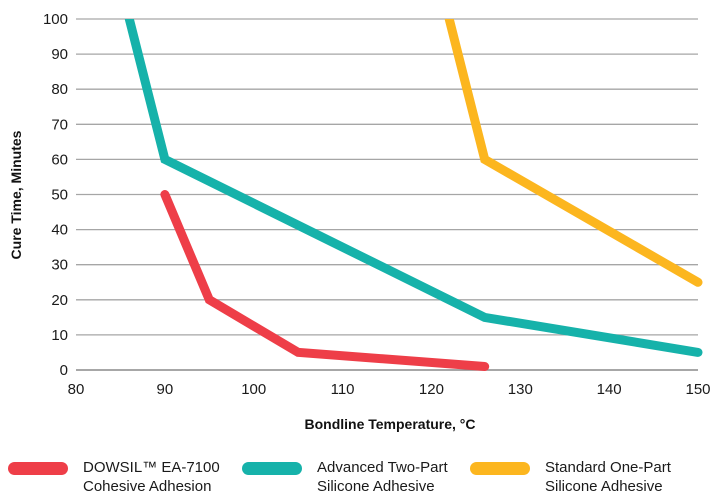 This screenshot has width=721, height=500. I want to click on y-tick-label: 0, so click(64, 370).